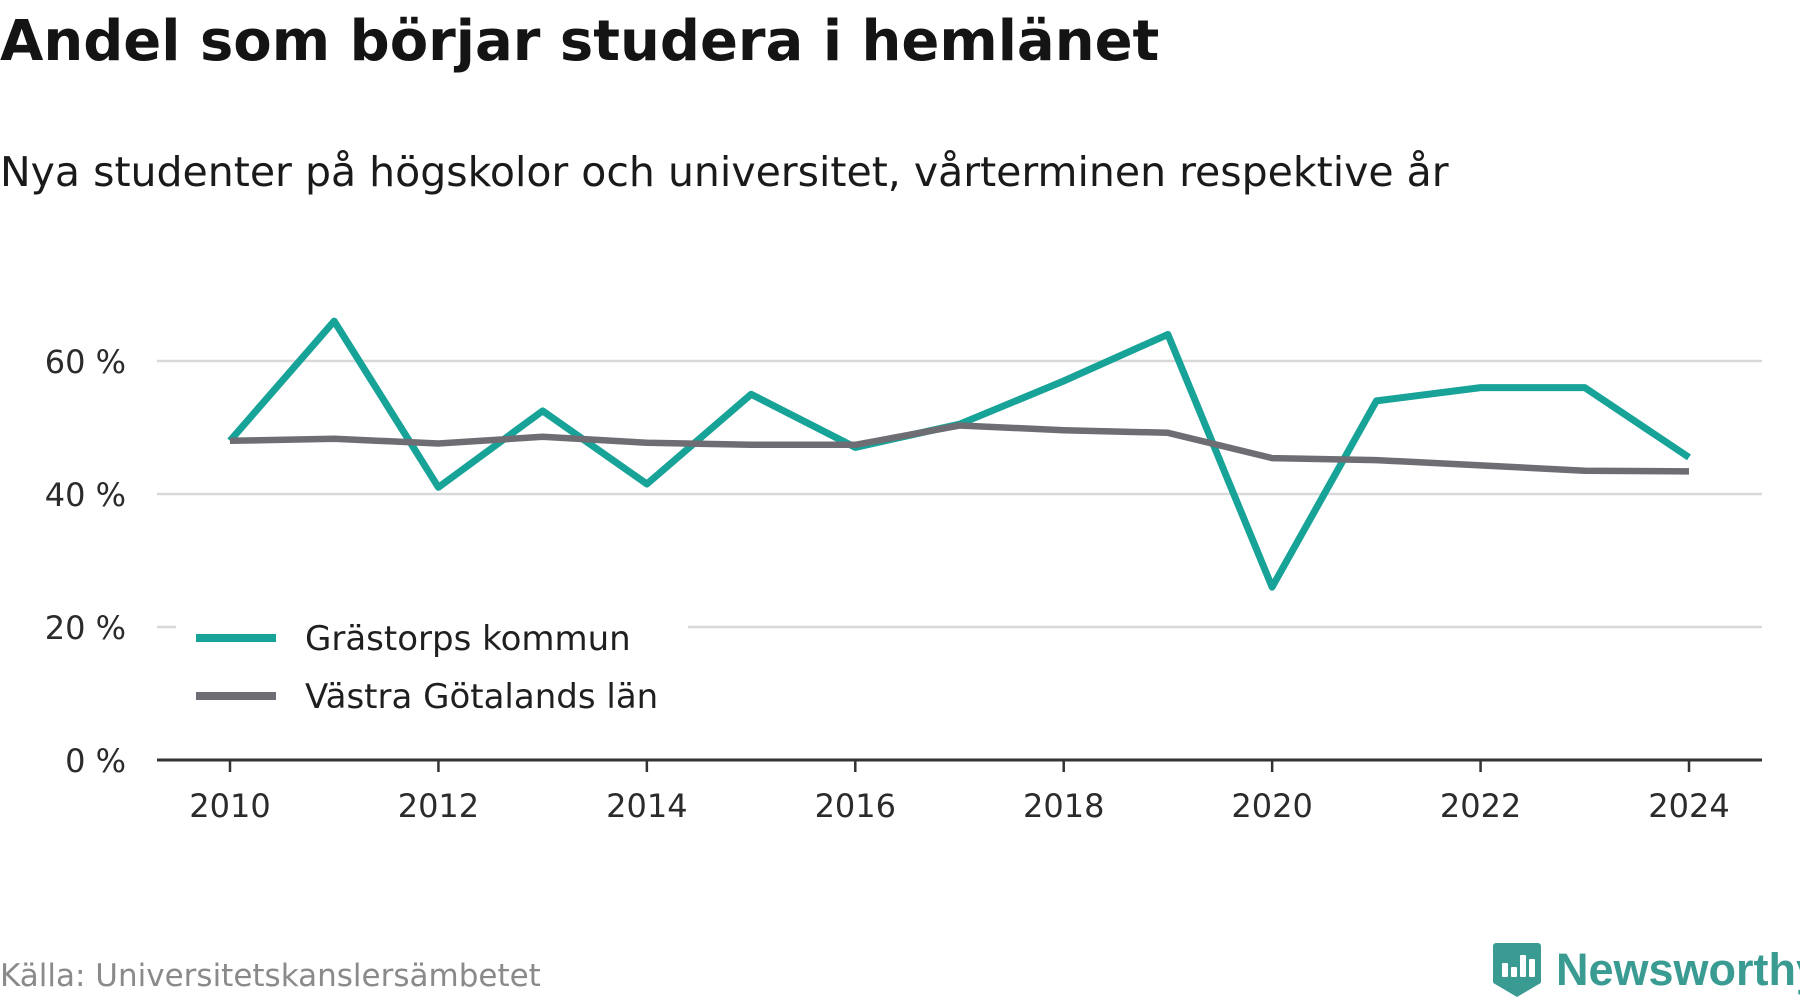 The height and width of the screenshot is (1002, 1800). I want to click on series-2-point-2013, so click(543, 437).